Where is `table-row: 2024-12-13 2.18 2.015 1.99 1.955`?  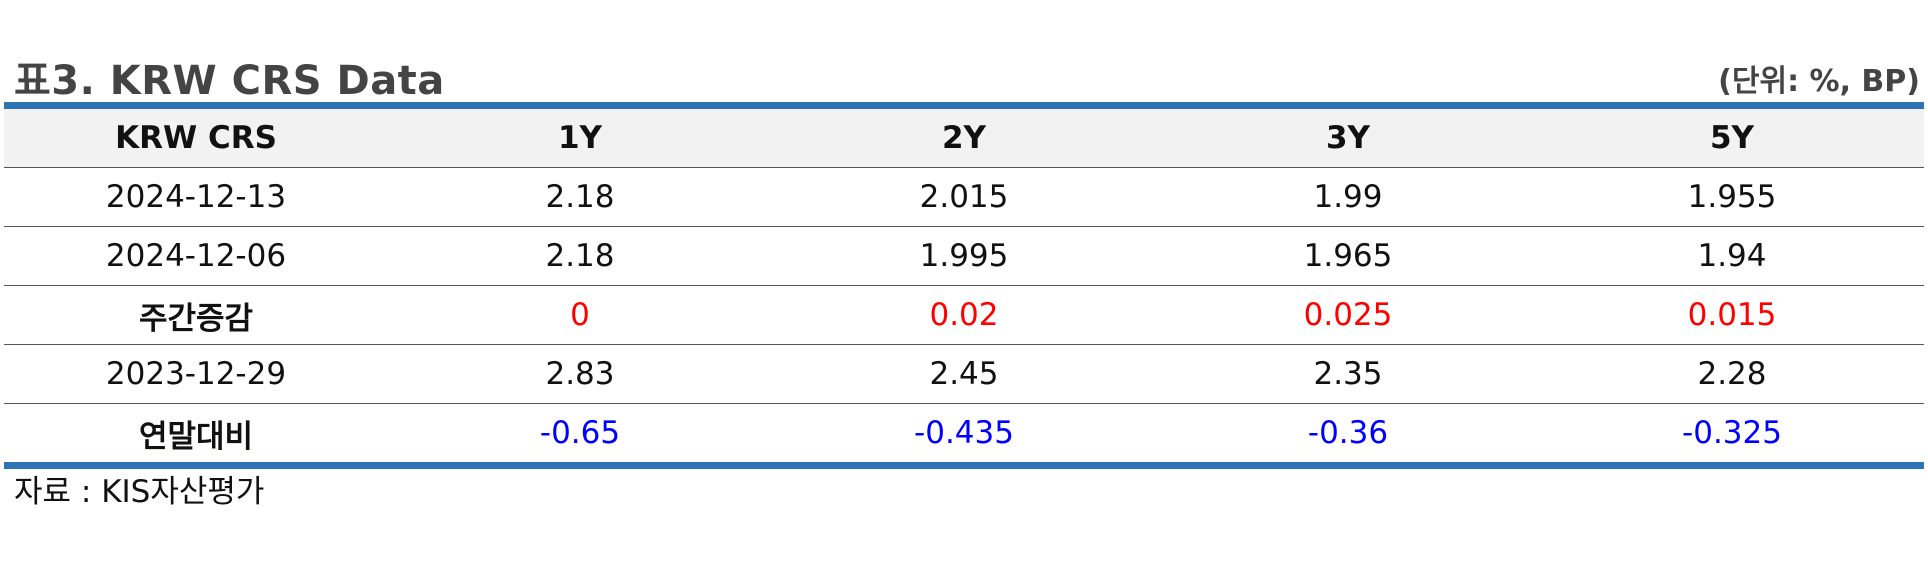
table-row: 2024-12-13 2.18 2.015 1.99 1.955 is located at coordinates (964, 197).